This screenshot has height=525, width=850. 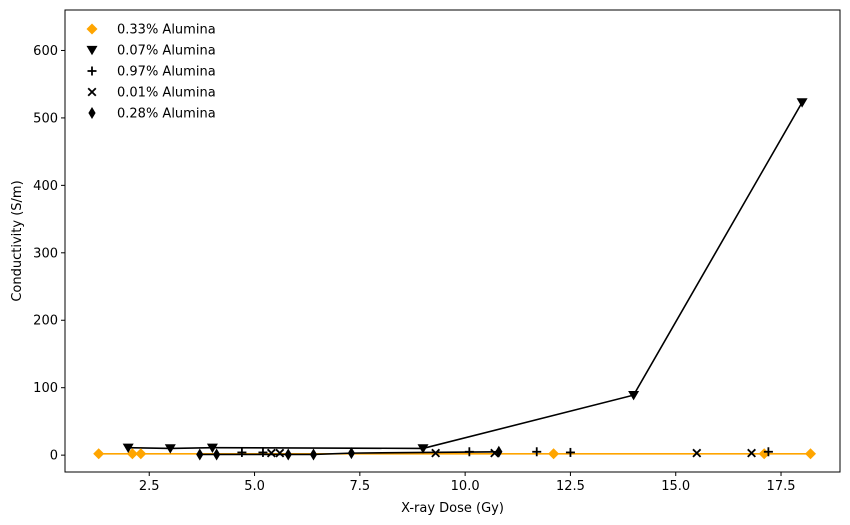 I want to click on y-tick-label: 200, so click(x=45, y=321).